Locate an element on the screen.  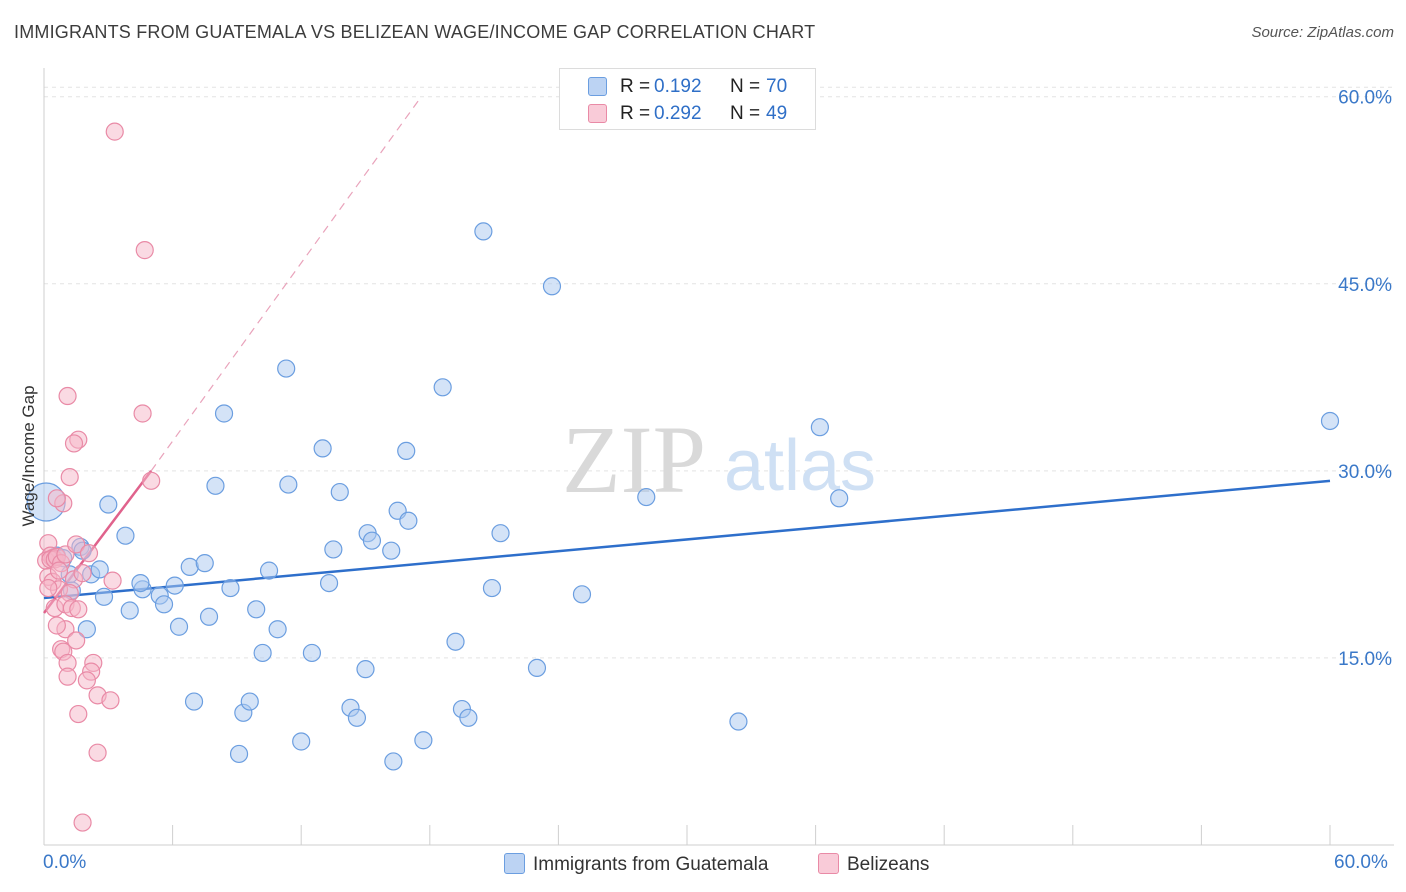
legend-row-guatemala: R = 0.192 N = 70 is located at coordinates (687, 87).